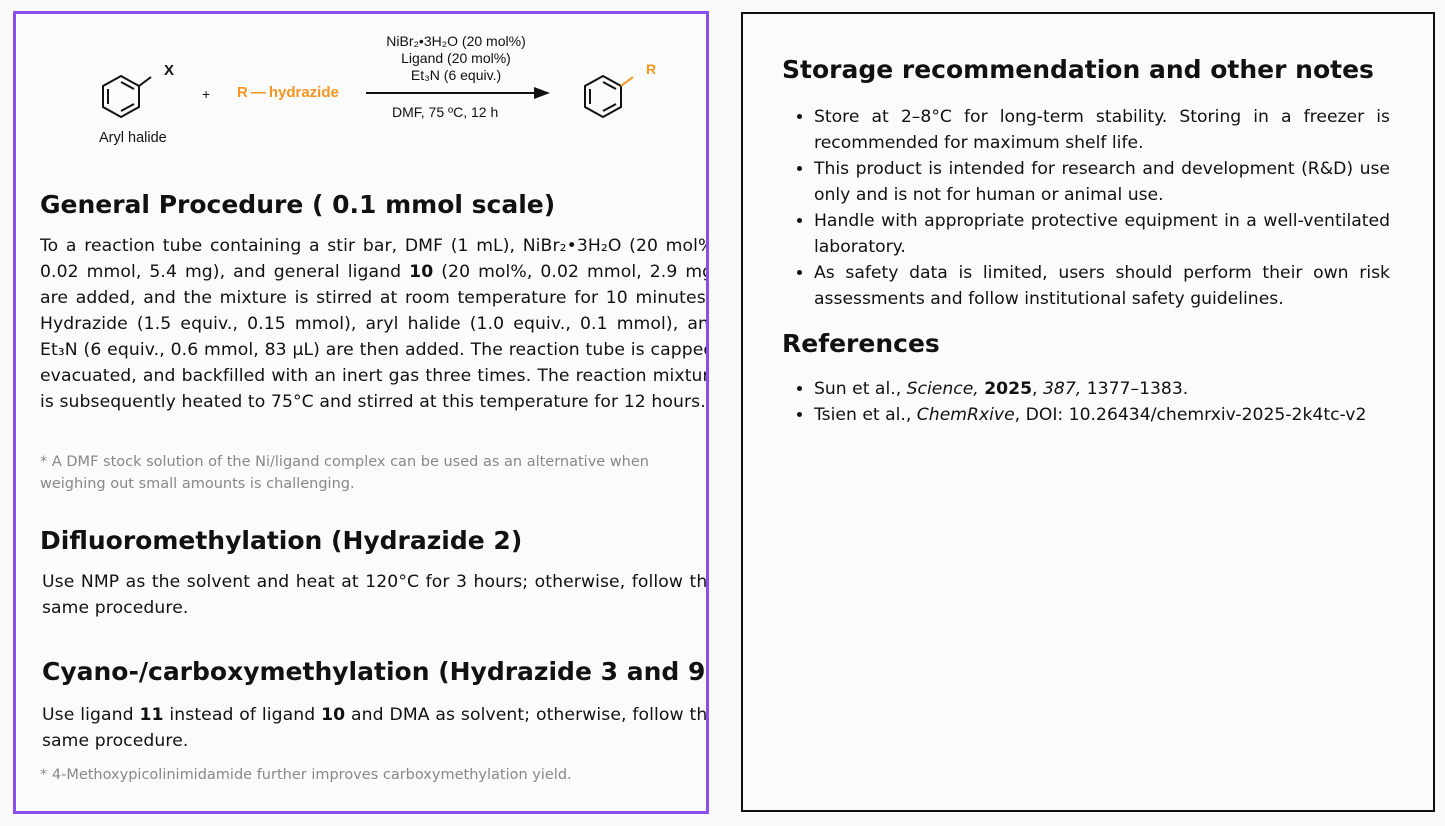 The width and height of the screenshot is (1445, 826). What do you see at coordinates (169, 70) in the screenshot?
I see `x-label: X` at bounding box center [169, 70].